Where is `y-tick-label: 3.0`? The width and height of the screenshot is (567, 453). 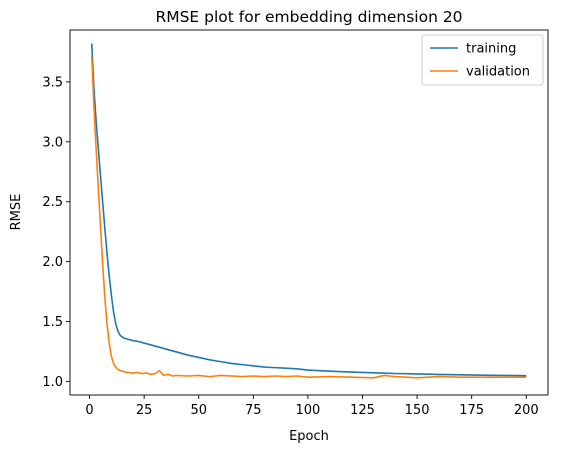 y-tick-label: 3.0 is located at coordinates (52, 142).